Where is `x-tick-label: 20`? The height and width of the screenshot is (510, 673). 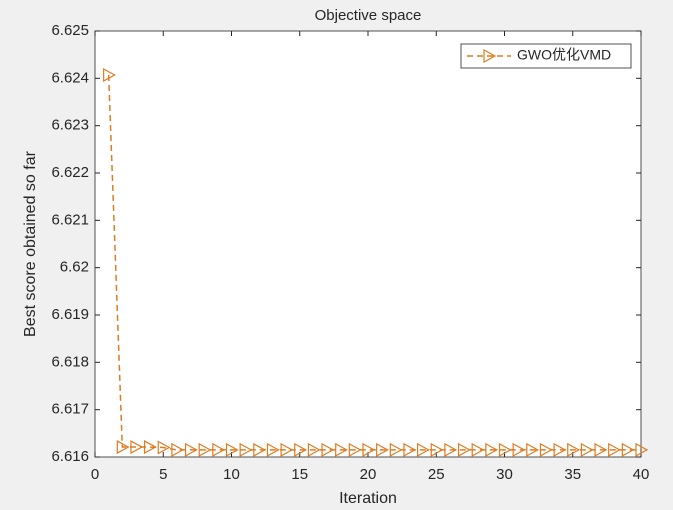 x-tick-label: 20 is located at coordinates (368, 474).